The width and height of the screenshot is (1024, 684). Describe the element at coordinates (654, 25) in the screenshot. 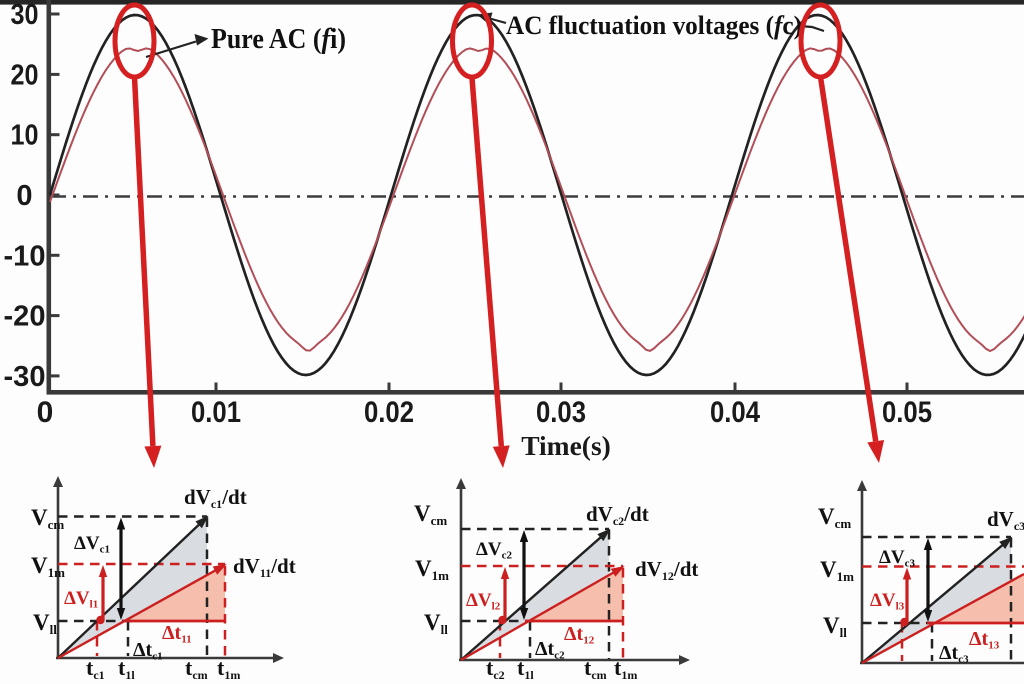

I see `svg-text: AC fluctuation voltages (fc)` at that location.